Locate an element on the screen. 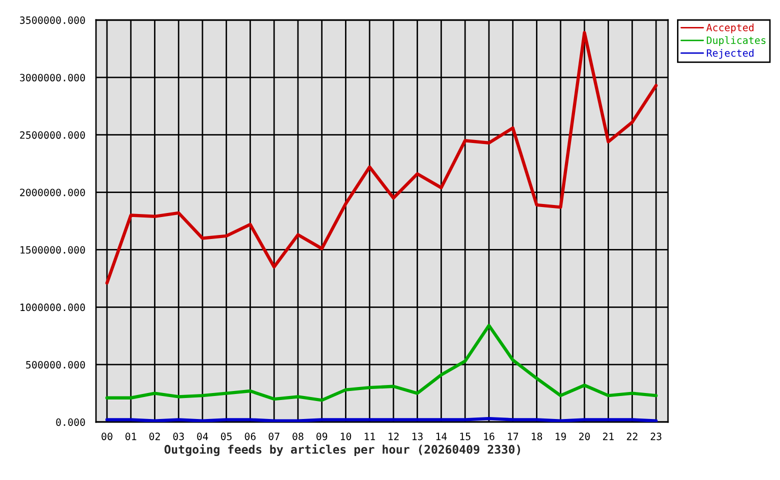  x-tick-label: 19 is located at coordinates (561, 436).